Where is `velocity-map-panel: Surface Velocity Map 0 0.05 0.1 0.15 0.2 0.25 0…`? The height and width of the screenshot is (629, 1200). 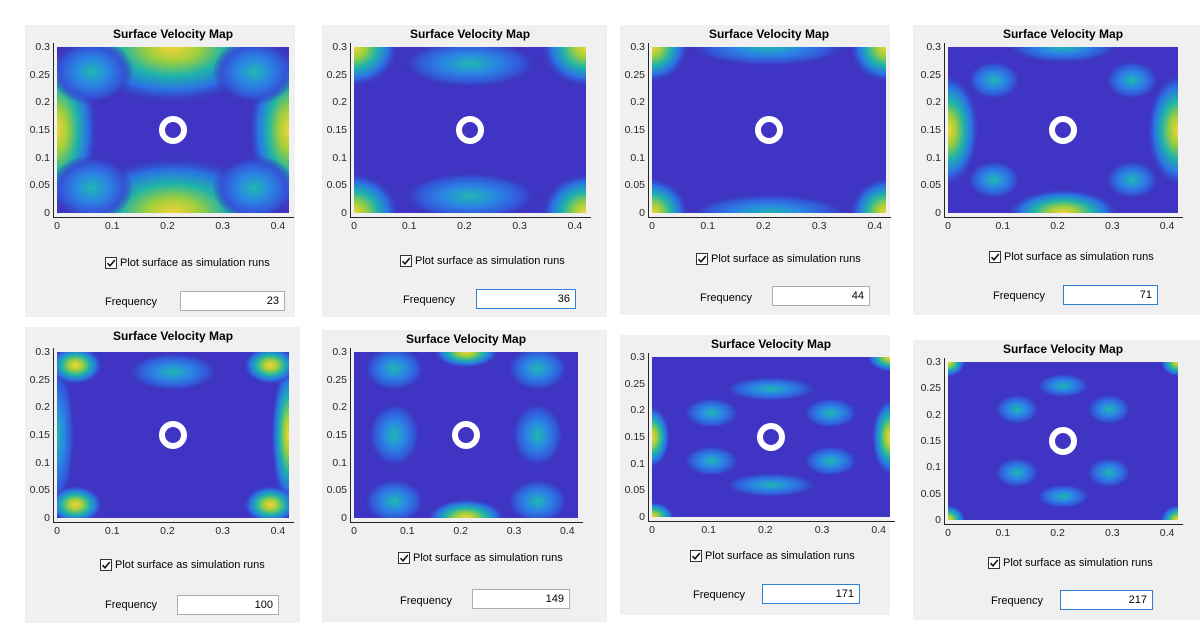 velocity-map-panel: Surface Velocity Map 0 0.05 0.1 0.15 0.2 0.25 0… is located at coordinates (755, 170).